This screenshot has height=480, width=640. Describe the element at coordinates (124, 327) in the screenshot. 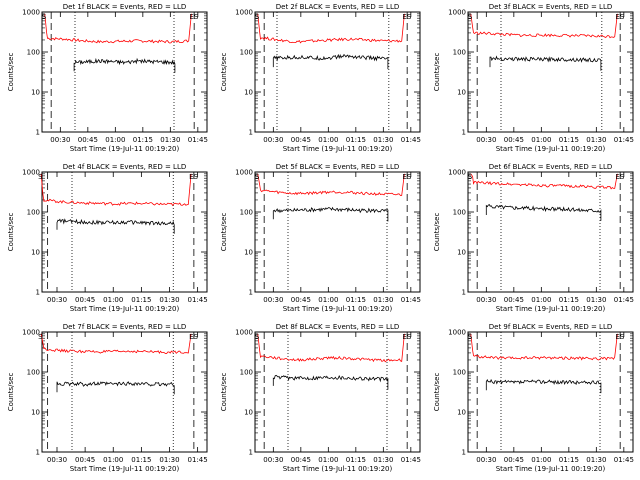

I see `chart-title: Det 7f BLACK = Events, RED = LLD` at that location.